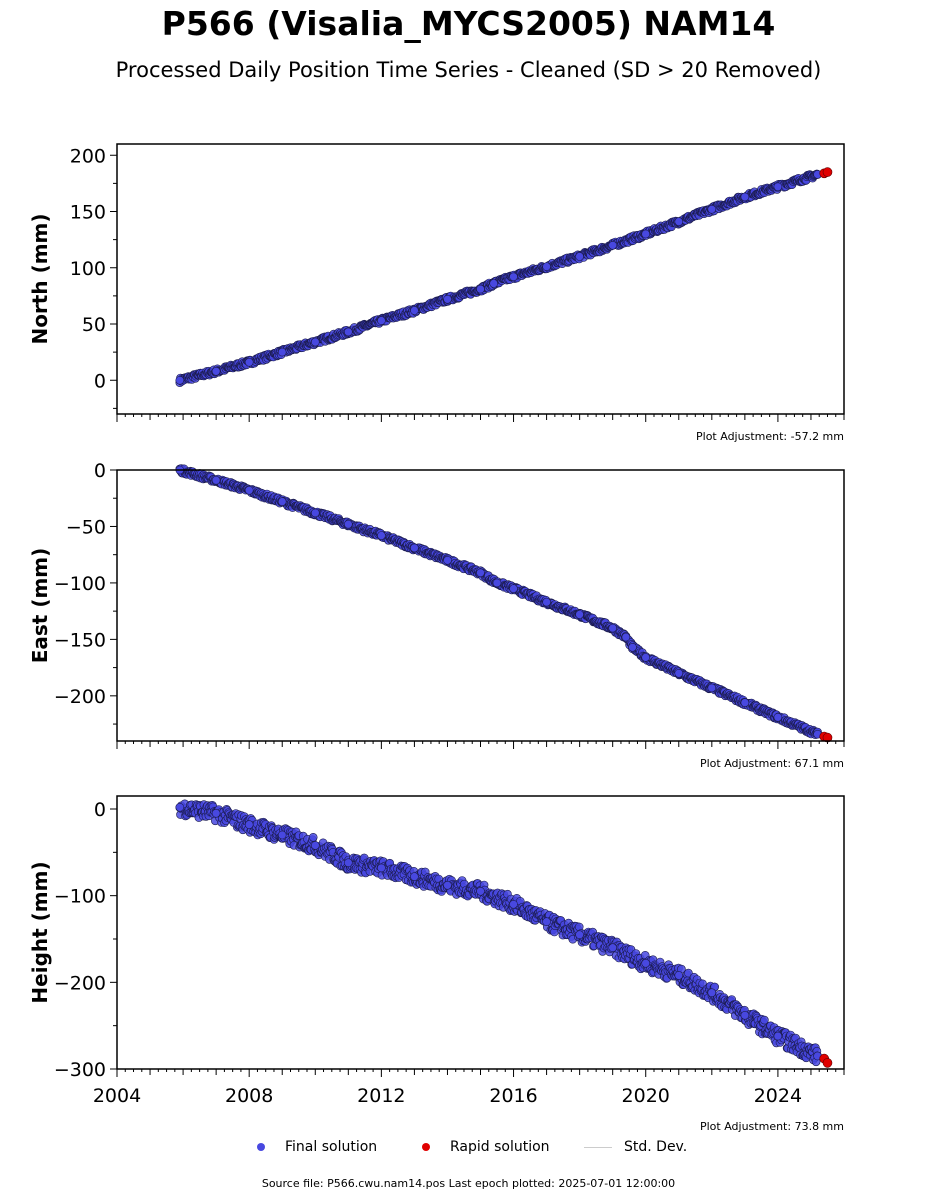 The width and height of the screenshot is (937, 1200). What do you see at coordinates (88, 213) in the screenshot?
I see `y-tick-label: 150` at bounding box center [88, 213].